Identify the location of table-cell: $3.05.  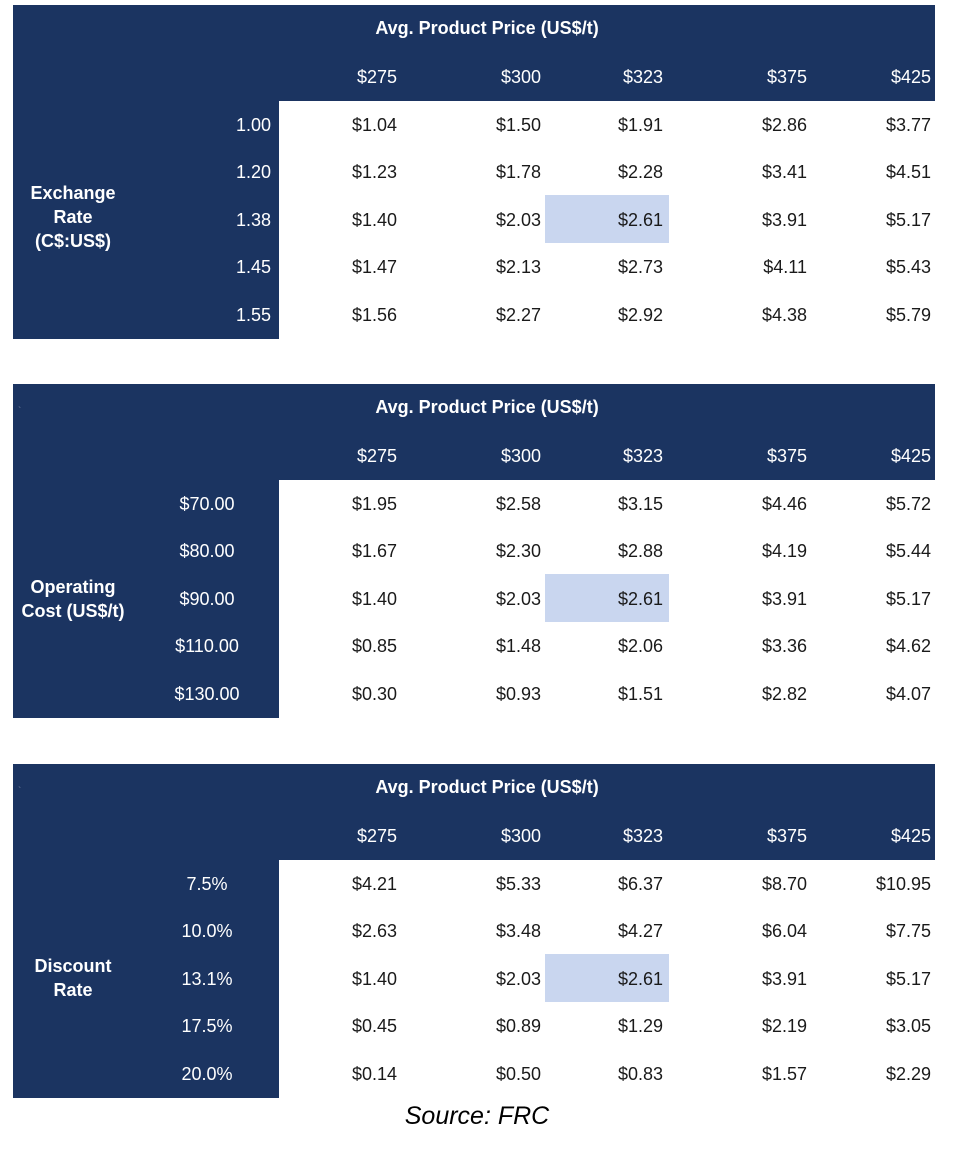
(908, 1026).